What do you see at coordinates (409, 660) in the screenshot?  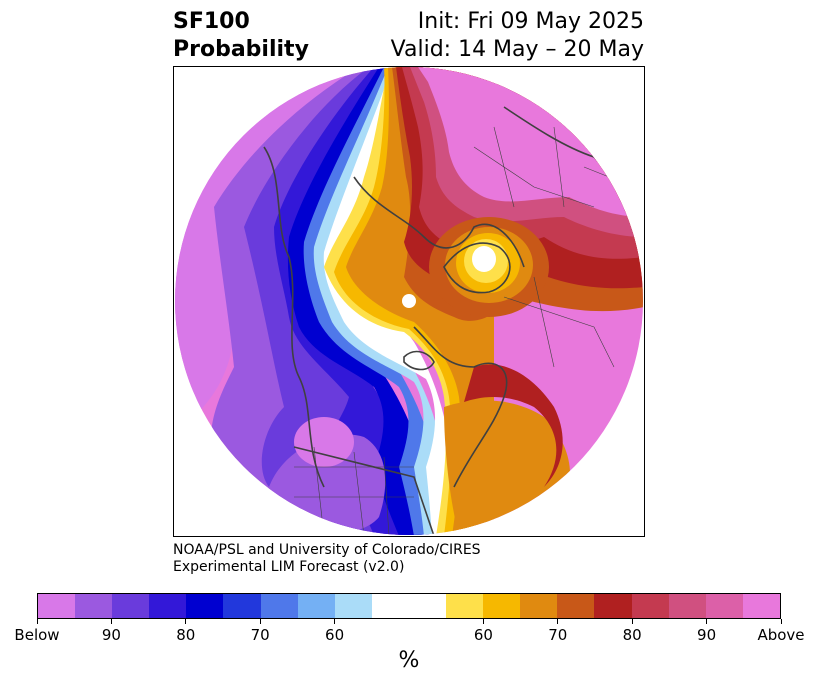 I see `colorbar-units: %` at bounding box center [409, 660].